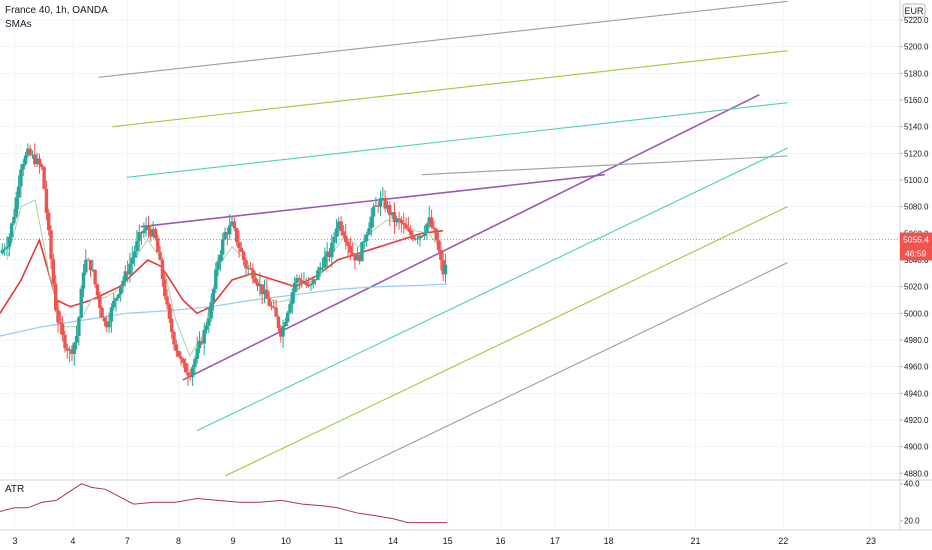 The height and width of the screenshot is (550, 932). What do you see at coordinates (56, 10) in the screenshot?
I see `symbol-title: France 40, 1h, OANDA` at bounding box center [56, 10].